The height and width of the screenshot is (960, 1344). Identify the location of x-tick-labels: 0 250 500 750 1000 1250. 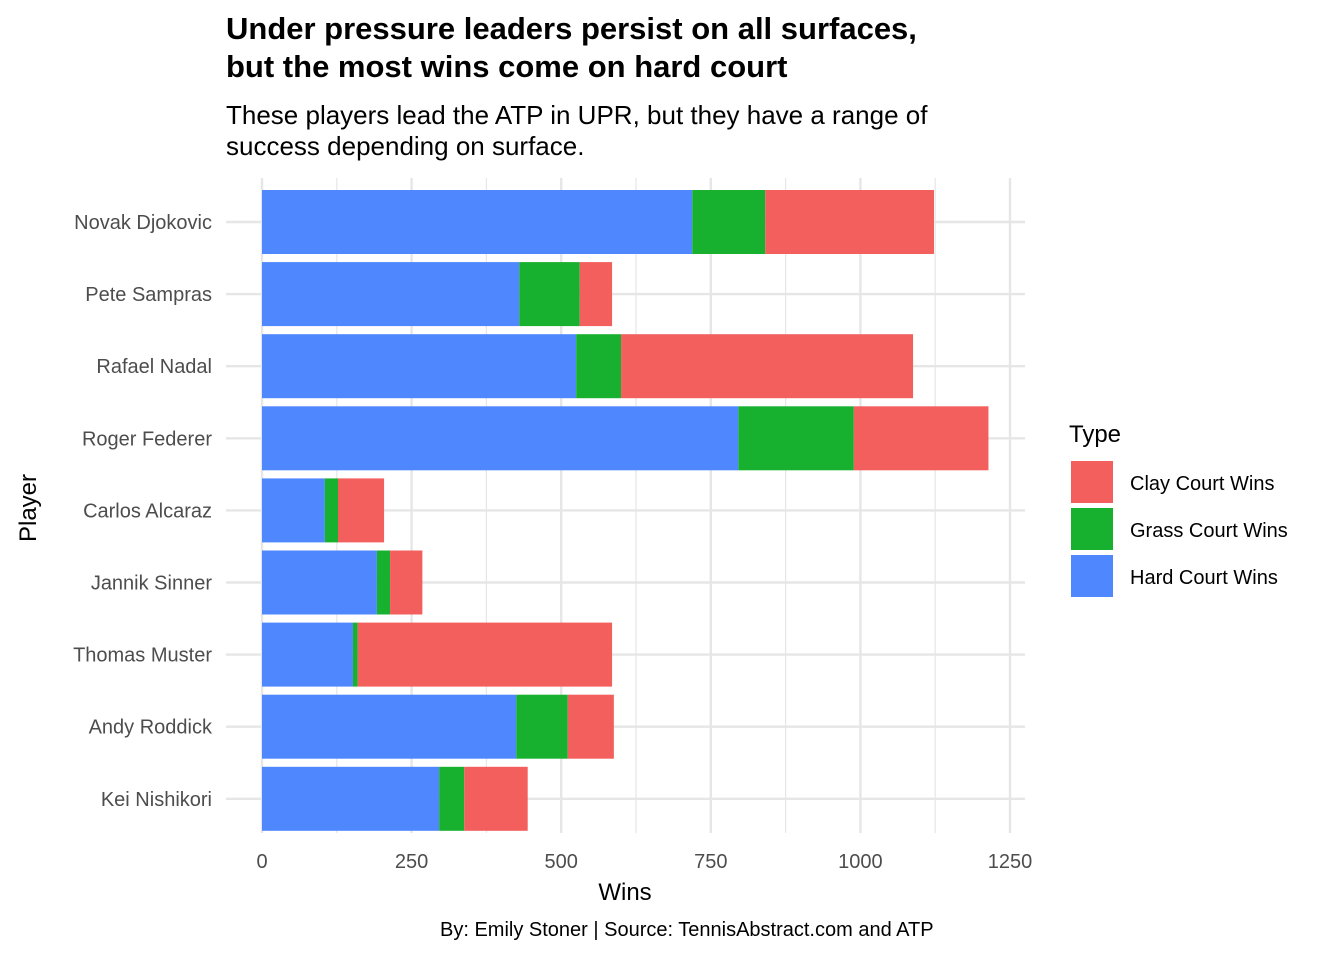
(644, 862).